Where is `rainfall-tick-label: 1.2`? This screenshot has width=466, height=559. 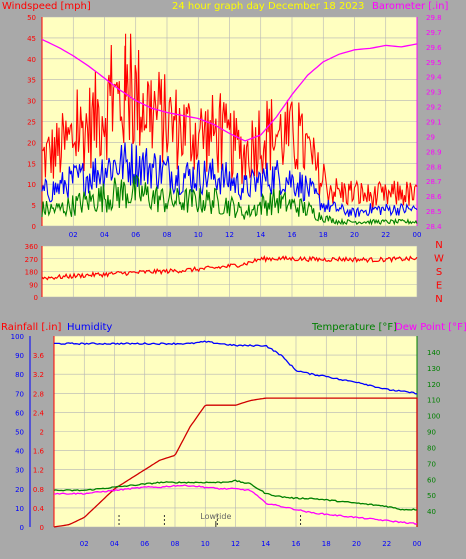
rainfall-tick-label: 1.2 is located at coordinates (38, 471).